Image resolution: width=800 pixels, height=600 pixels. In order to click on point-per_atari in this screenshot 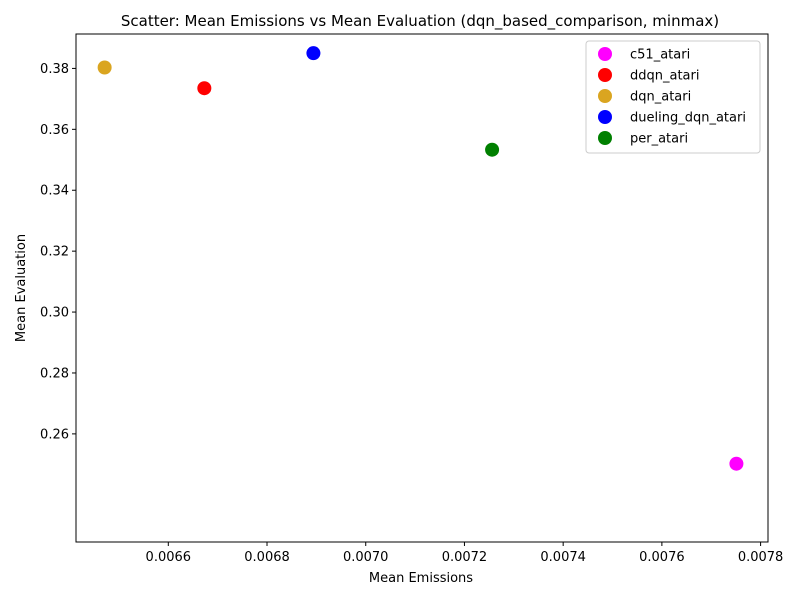, I will do `click(492, 149)`.